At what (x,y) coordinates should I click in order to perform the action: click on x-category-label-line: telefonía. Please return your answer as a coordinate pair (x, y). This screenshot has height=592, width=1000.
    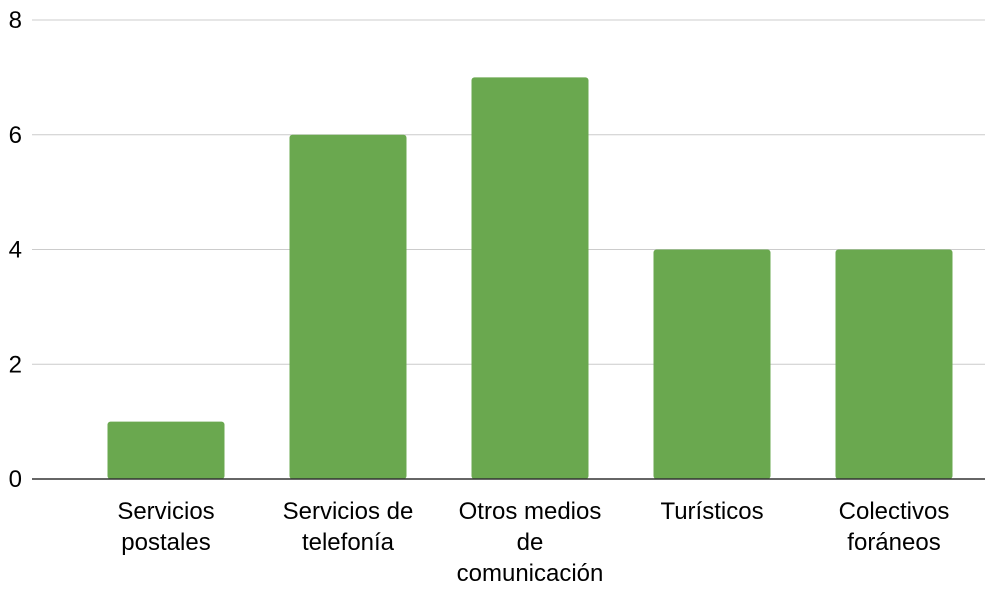
    Looking at the image, I should click on (348, 542).